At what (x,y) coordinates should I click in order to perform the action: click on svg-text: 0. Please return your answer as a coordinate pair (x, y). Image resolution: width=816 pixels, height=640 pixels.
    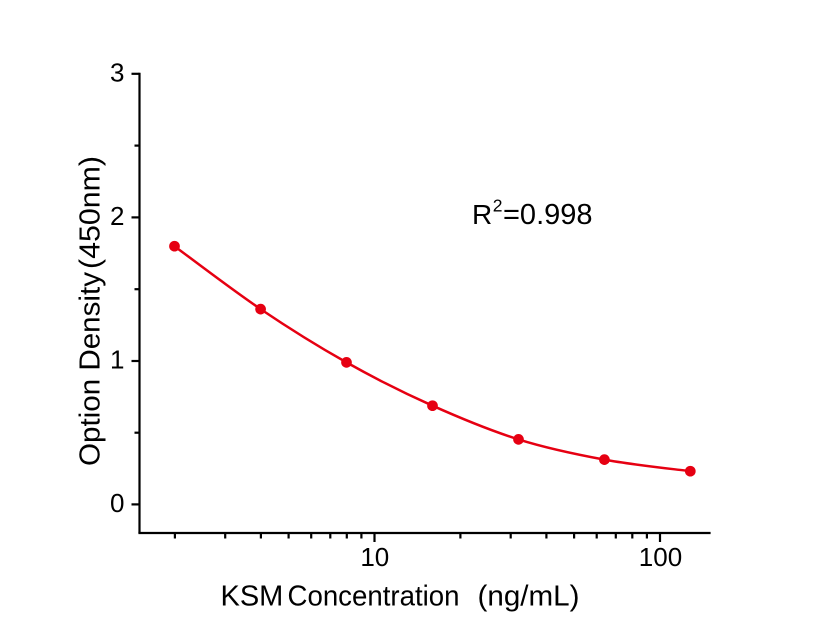
    Looking at the image, I should click on (117, 503).